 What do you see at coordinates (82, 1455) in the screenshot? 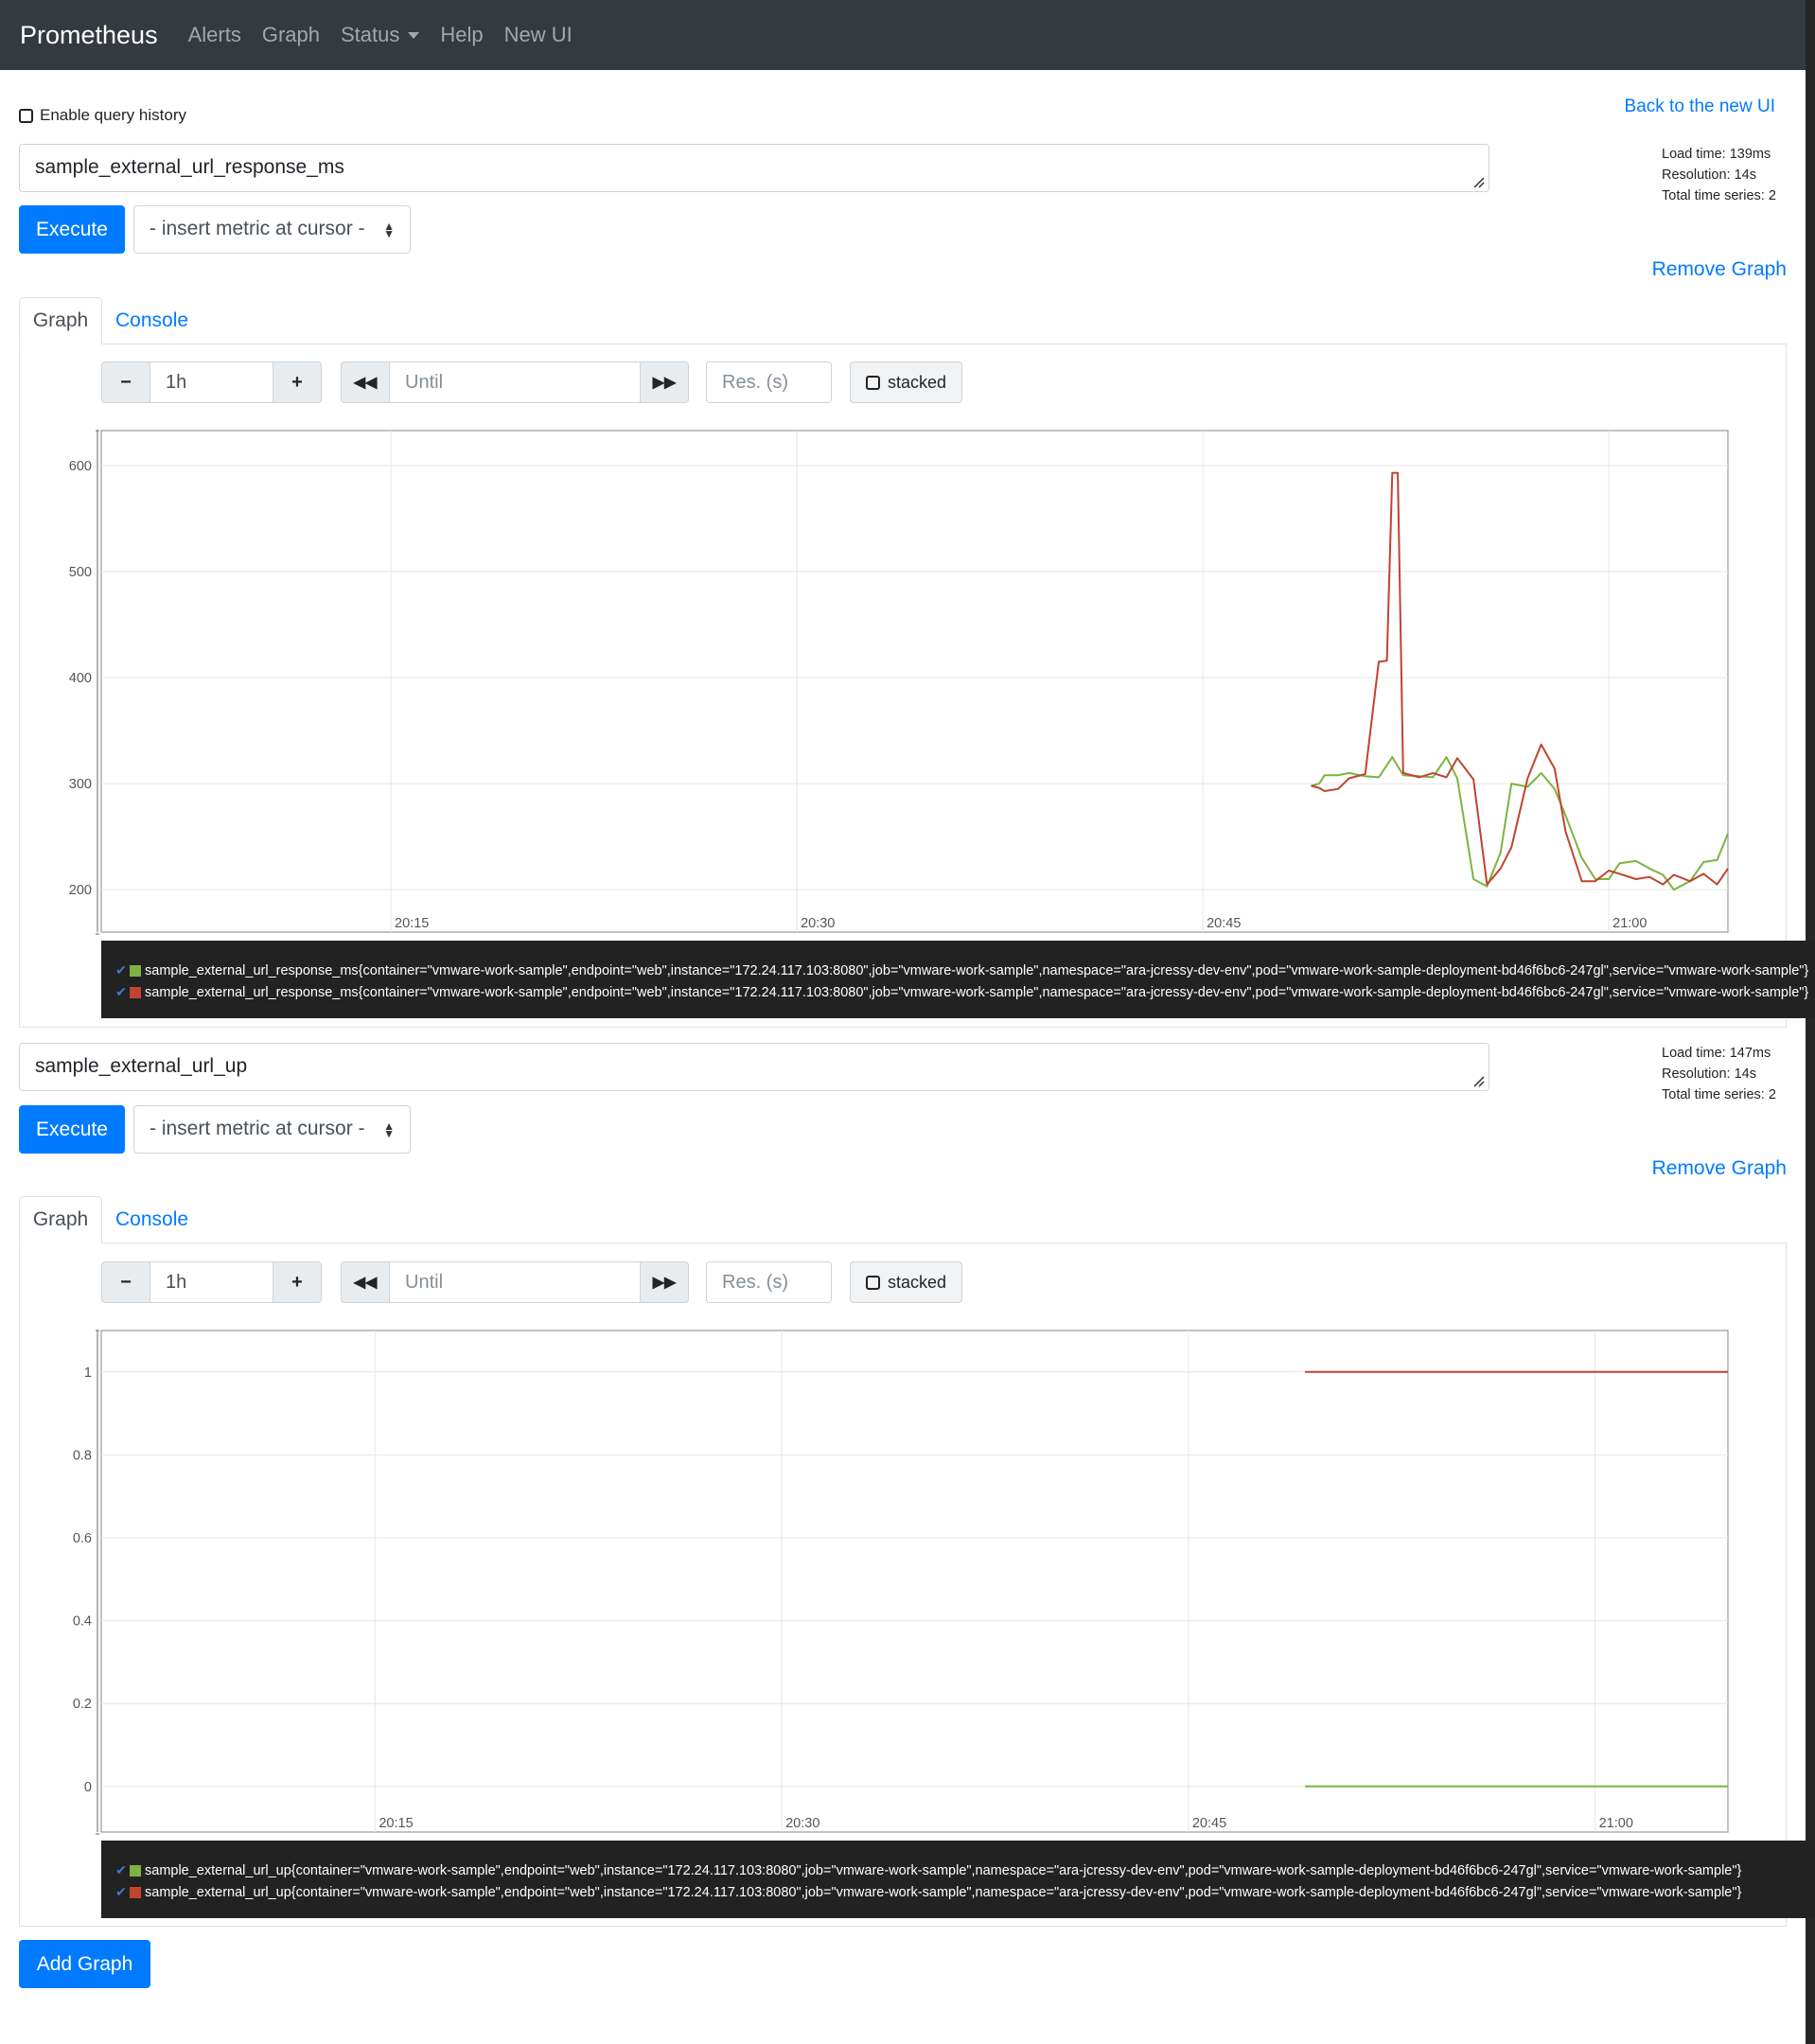
I see `y-tick-label: 0.8` at bounding box center [82, 1455].